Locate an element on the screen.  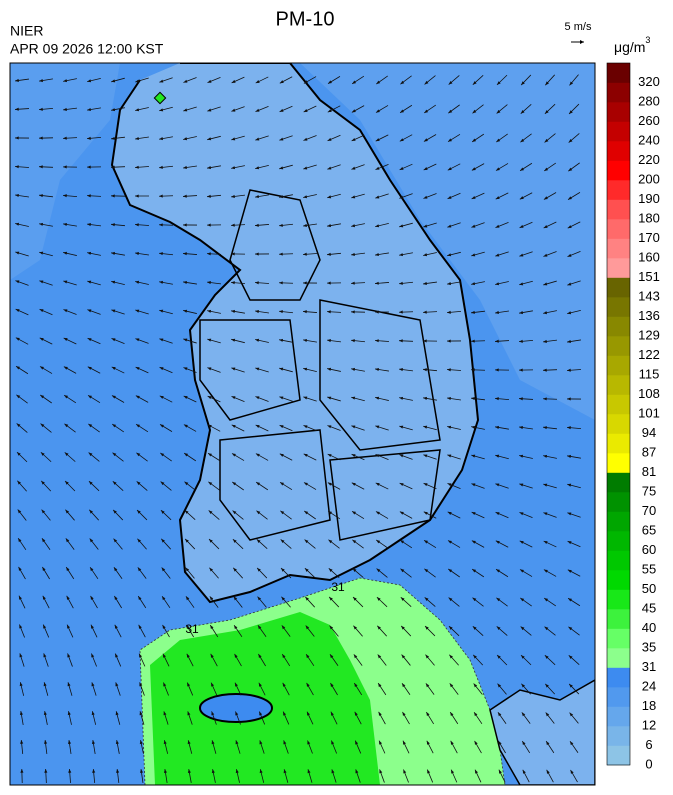
map-title: PM-10 is located at coordinates (305, 19).